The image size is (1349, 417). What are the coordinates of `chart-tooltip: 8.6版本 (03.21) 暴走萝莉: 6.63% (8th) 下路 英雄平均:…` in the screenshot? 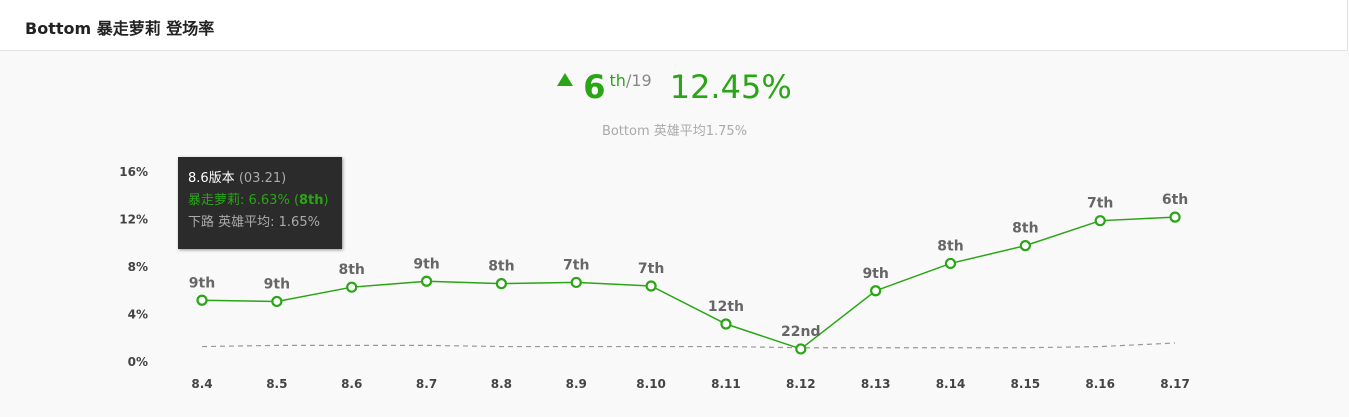 It's located at (260, 203).